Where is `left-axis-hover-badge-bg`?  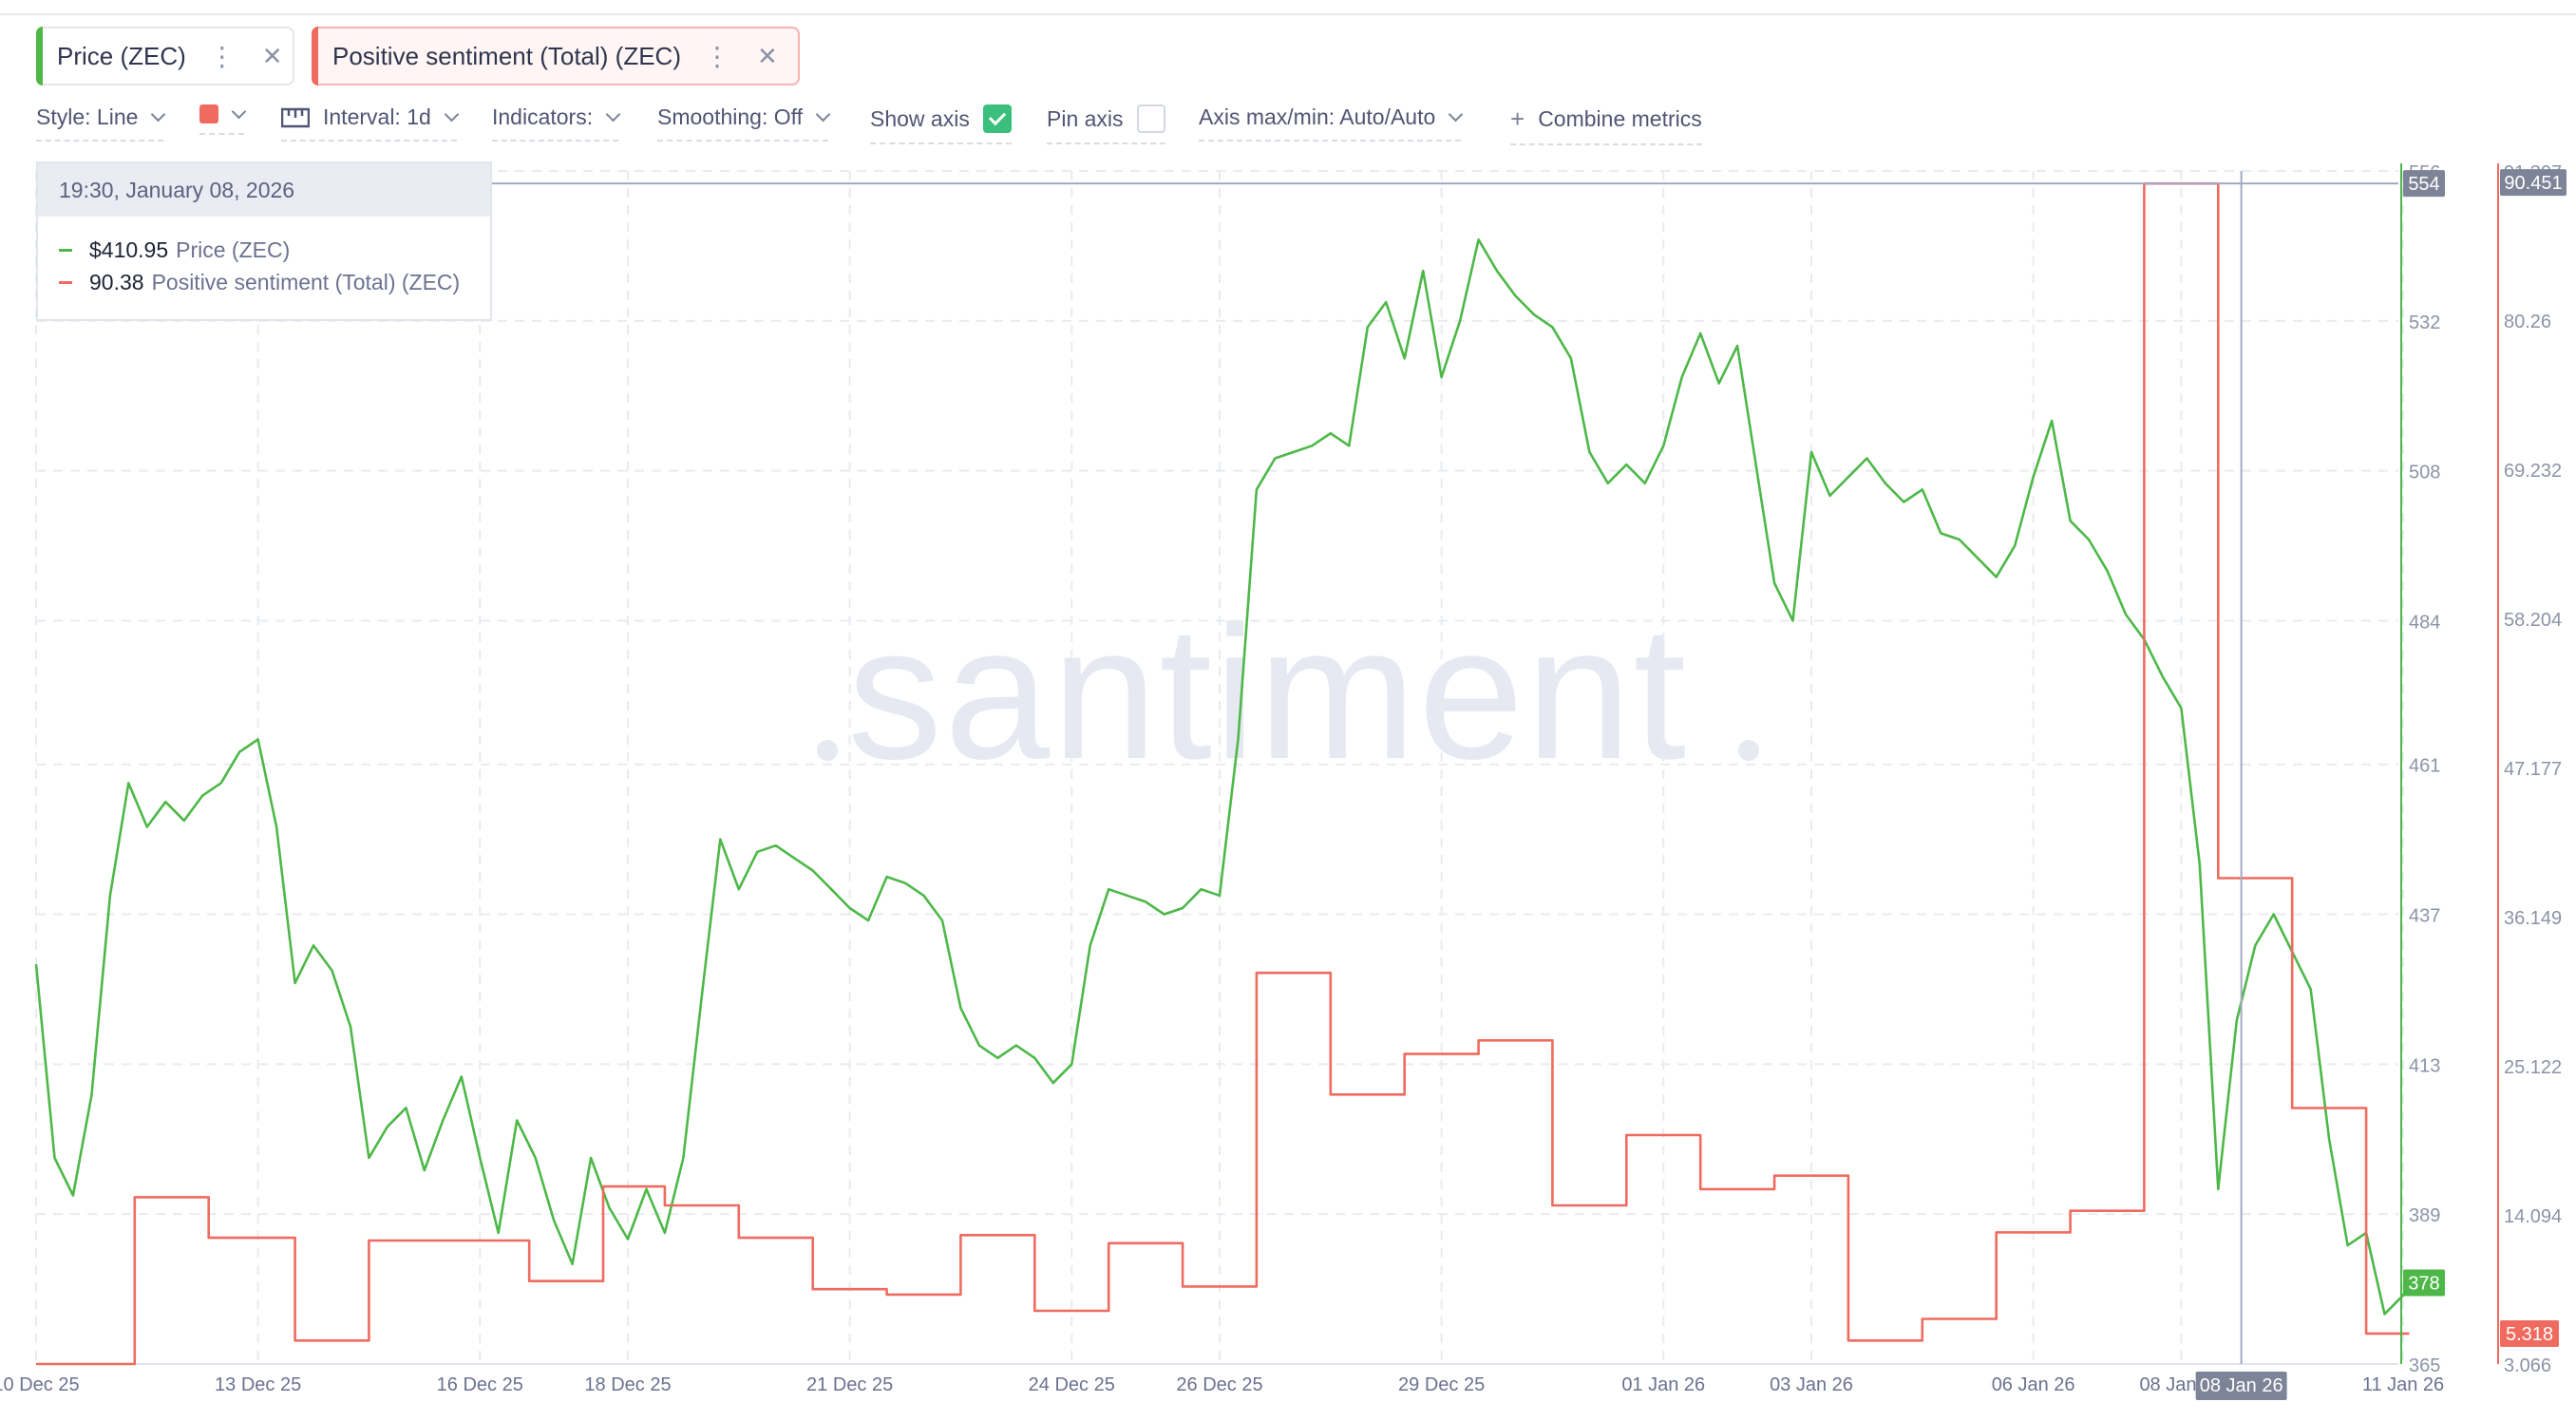
left-axis-hover-badge-bg is located at coordinates (2424, 184).